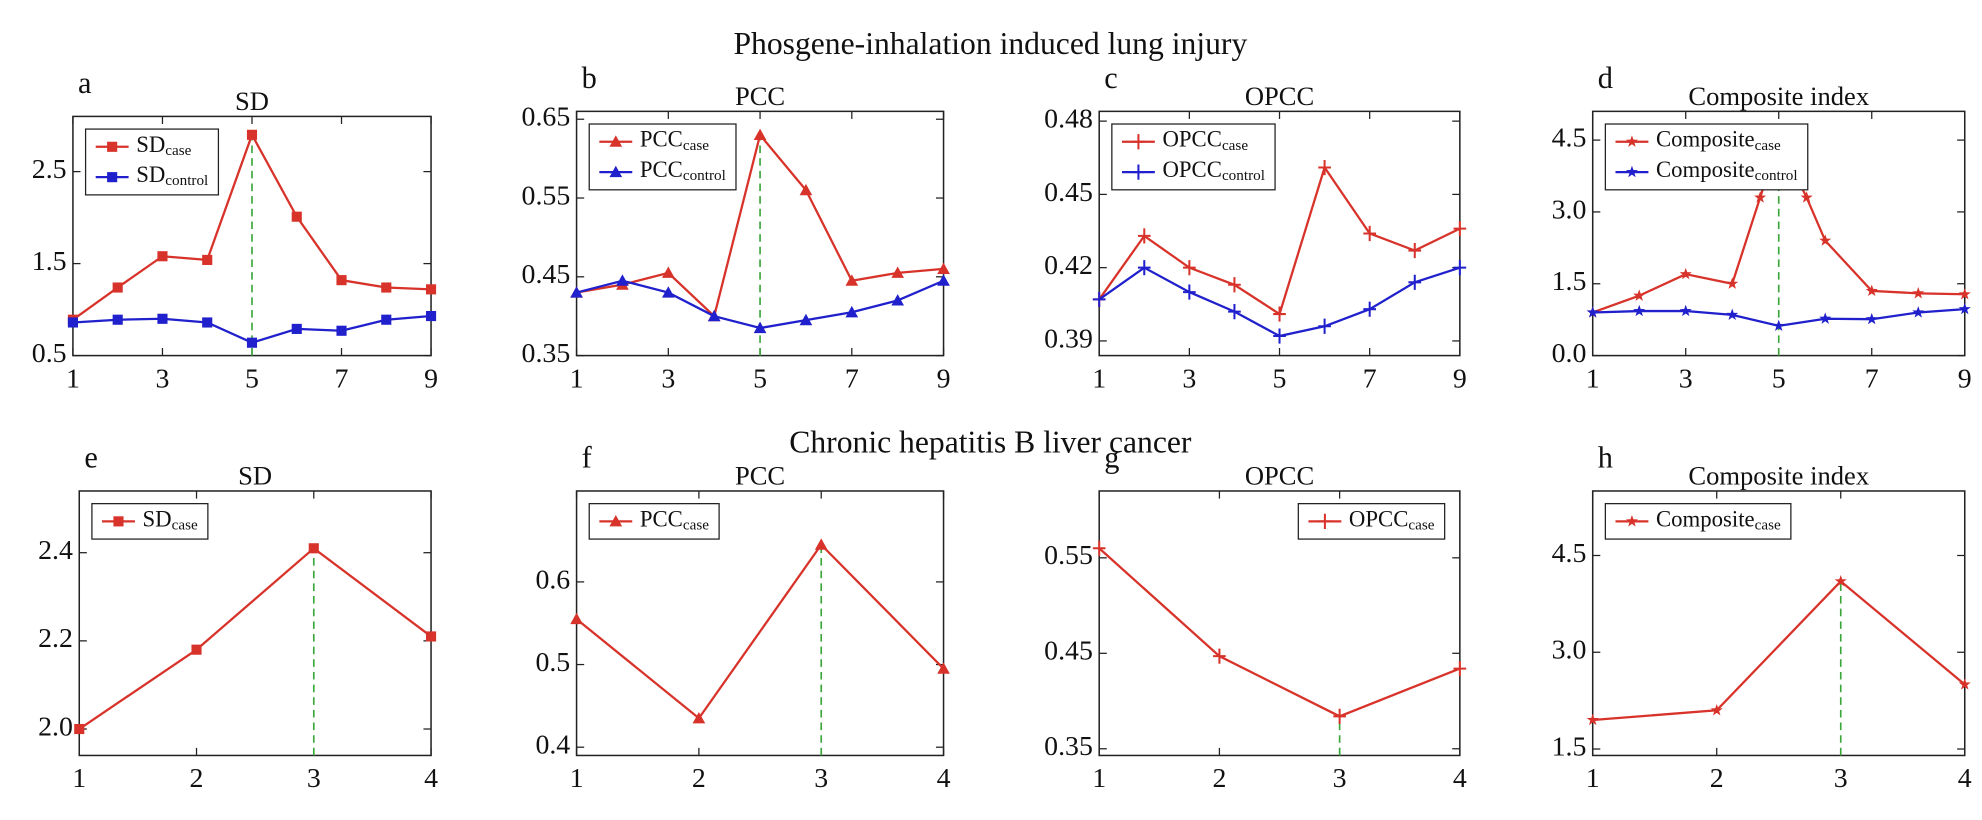 The width and height of the screenshot is (1982, 820). I want to click on legend: Compositecase Compositecontrol, so click(1706, 157).